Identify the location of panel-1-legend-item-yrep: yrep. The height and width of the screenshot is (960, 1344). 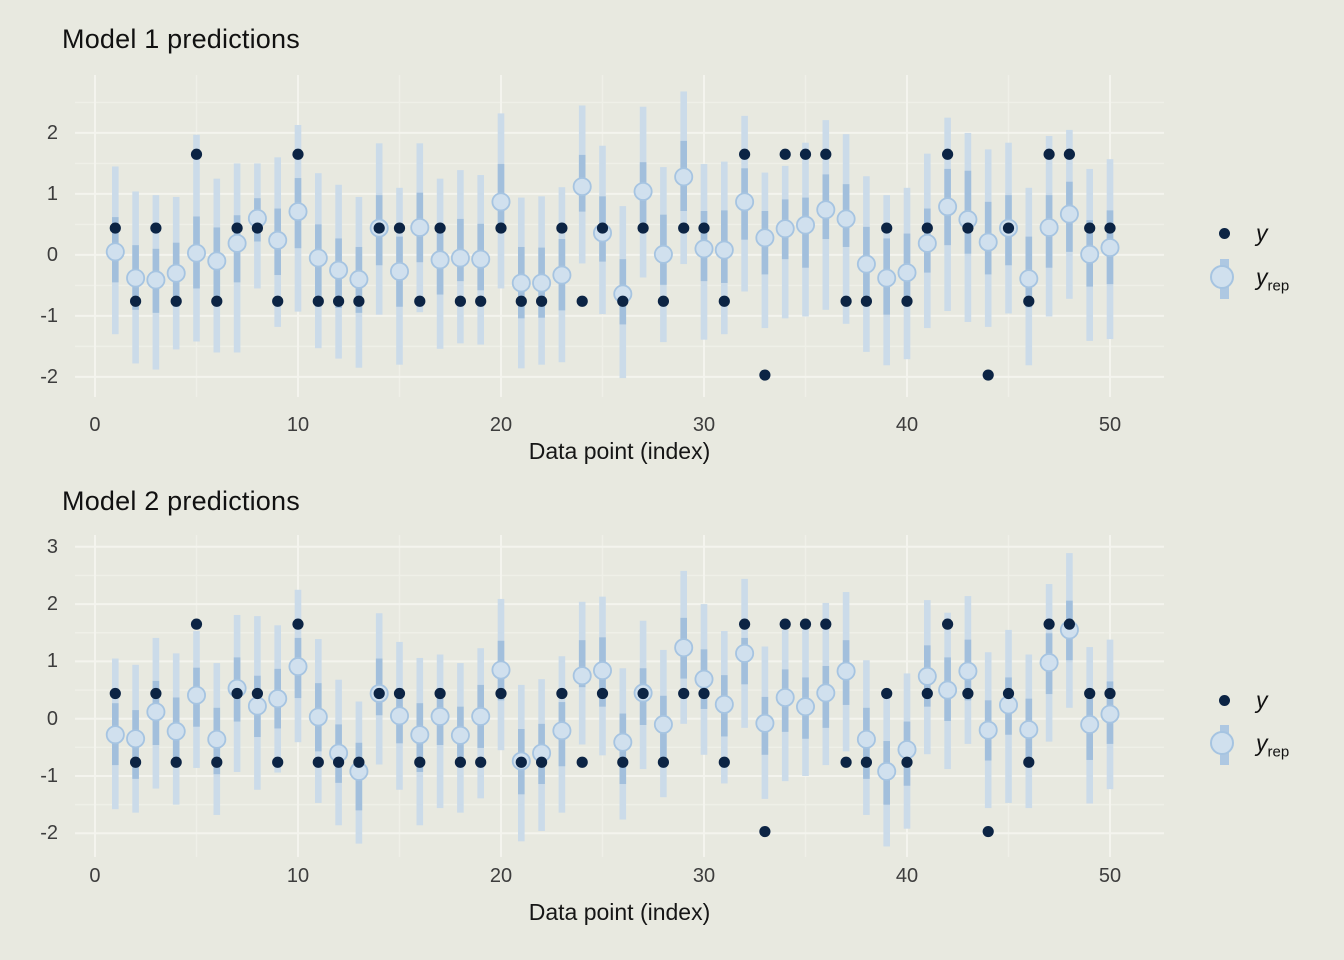
(1275, 279).